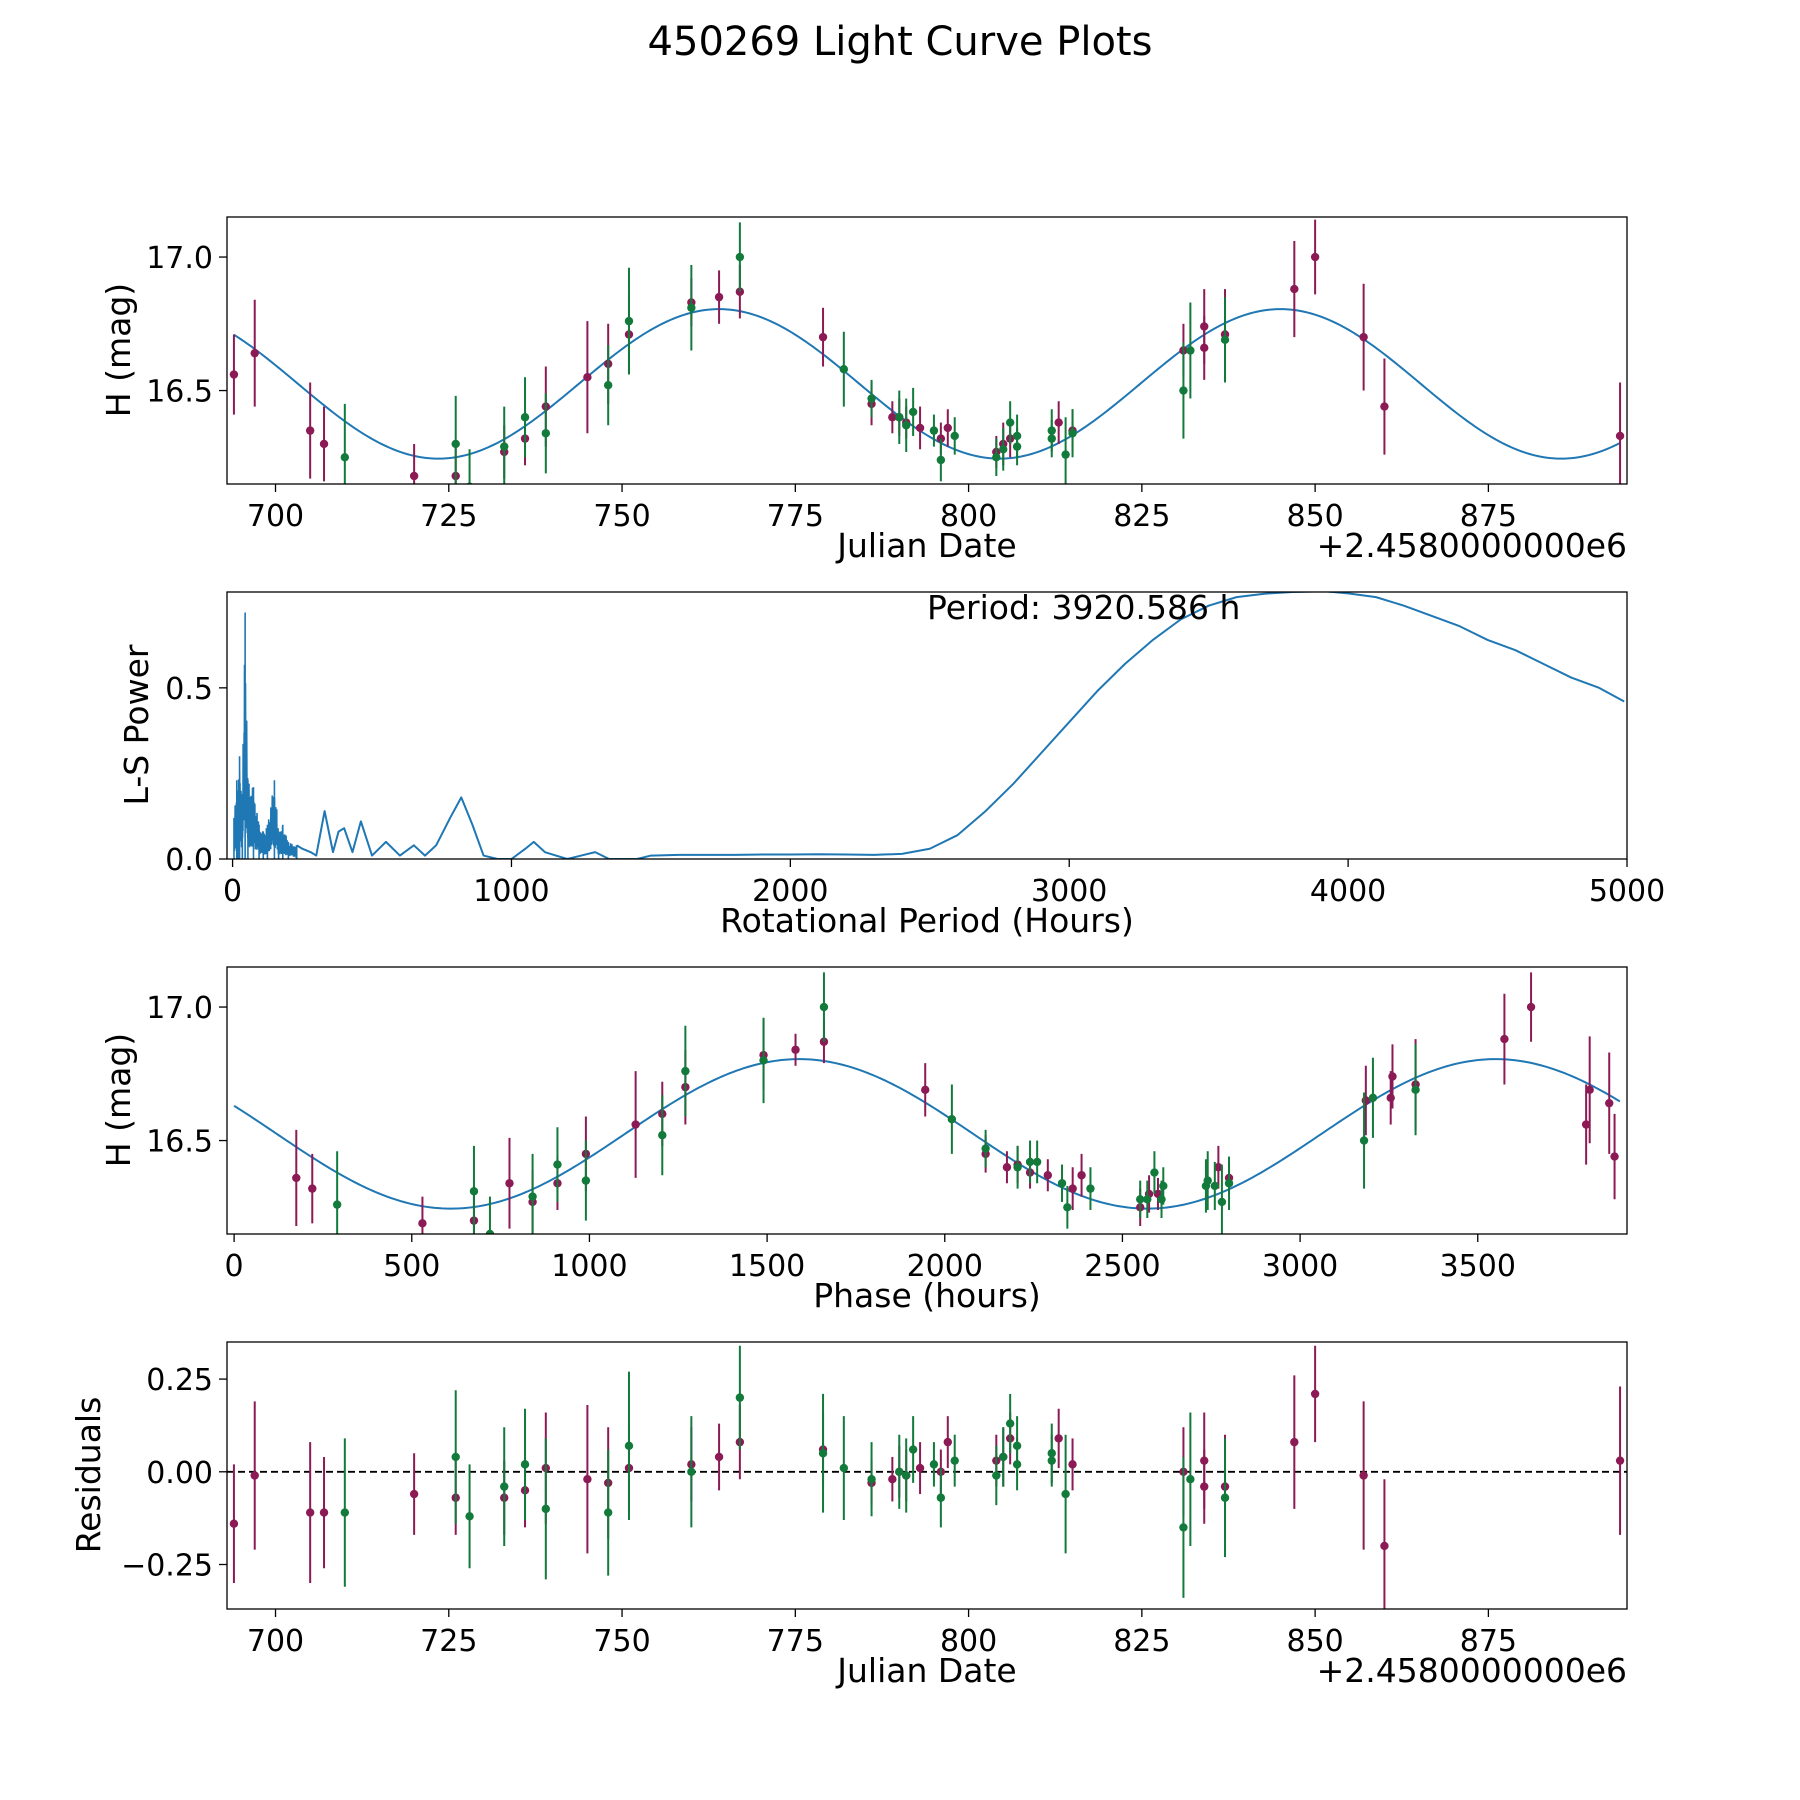  Describe the element at coordinates (167, 1566) in the screenshot. I see `residuals-ytick-label: −0.25` at that location.